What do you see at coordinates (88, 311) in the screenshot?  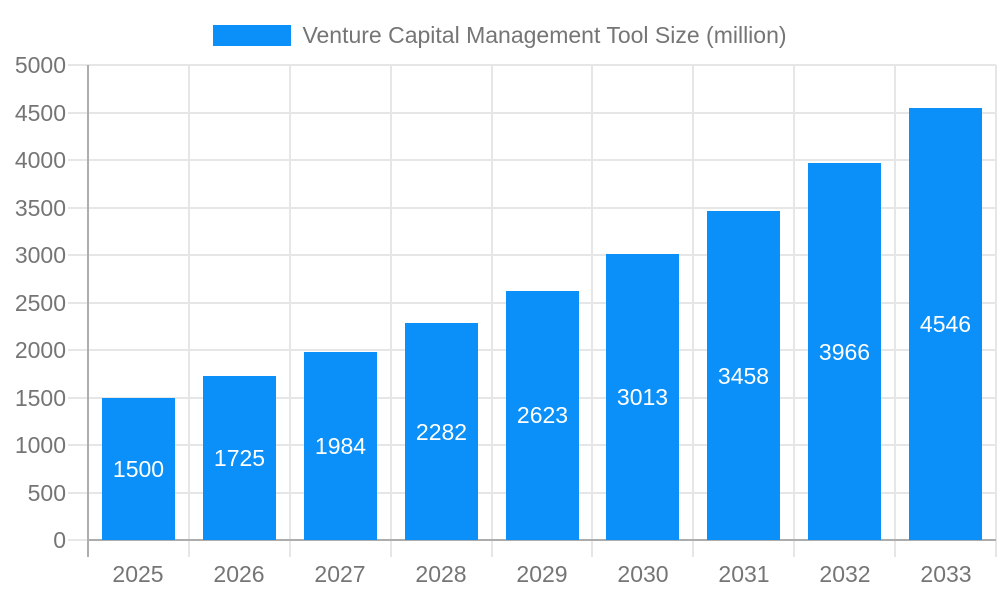 I see `y-axis-line` at bounding box center [88, 311].